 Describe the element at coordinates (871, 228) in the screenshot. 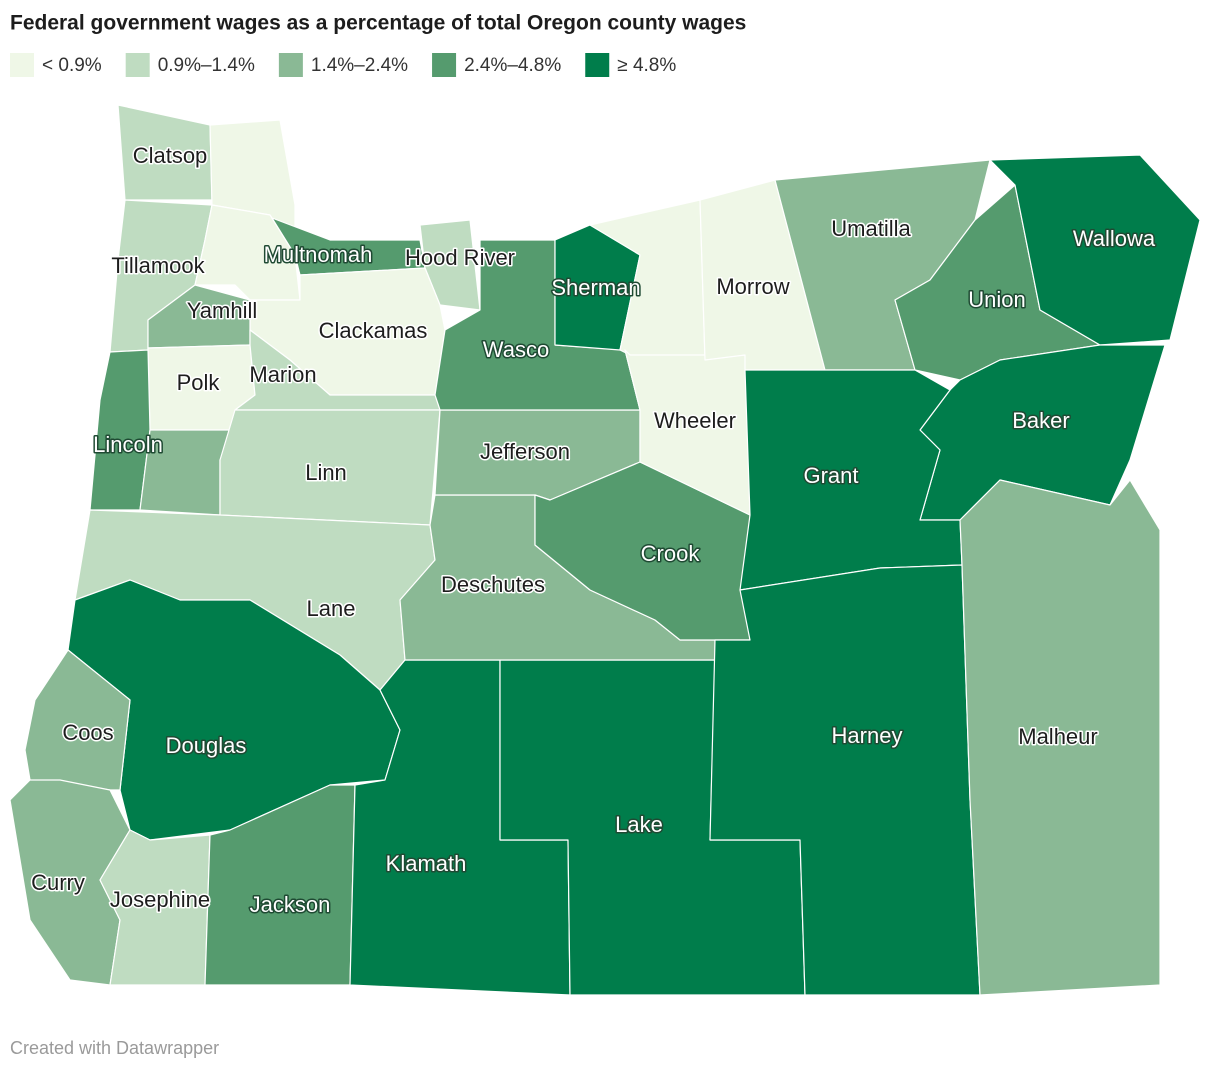

I see `county-label: Umatilla` at that location.